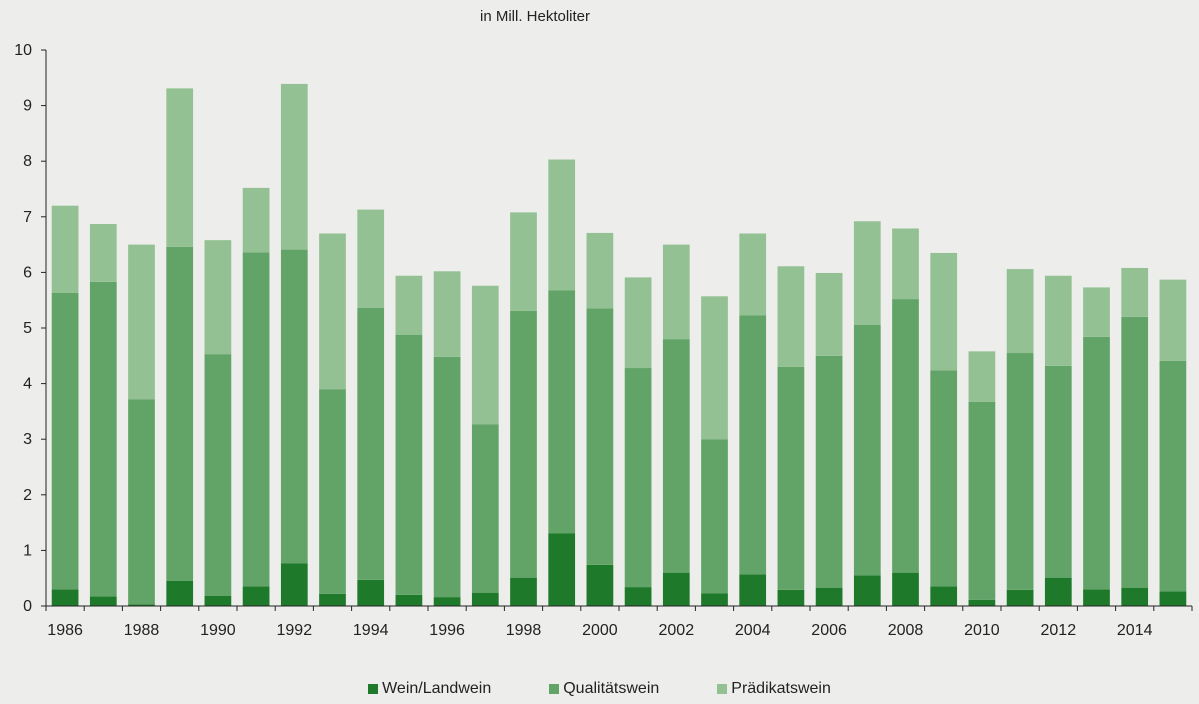 The image size is (1199, 704). I want to click on bar-segment-wein-landwein-1997, so click(485, 599).